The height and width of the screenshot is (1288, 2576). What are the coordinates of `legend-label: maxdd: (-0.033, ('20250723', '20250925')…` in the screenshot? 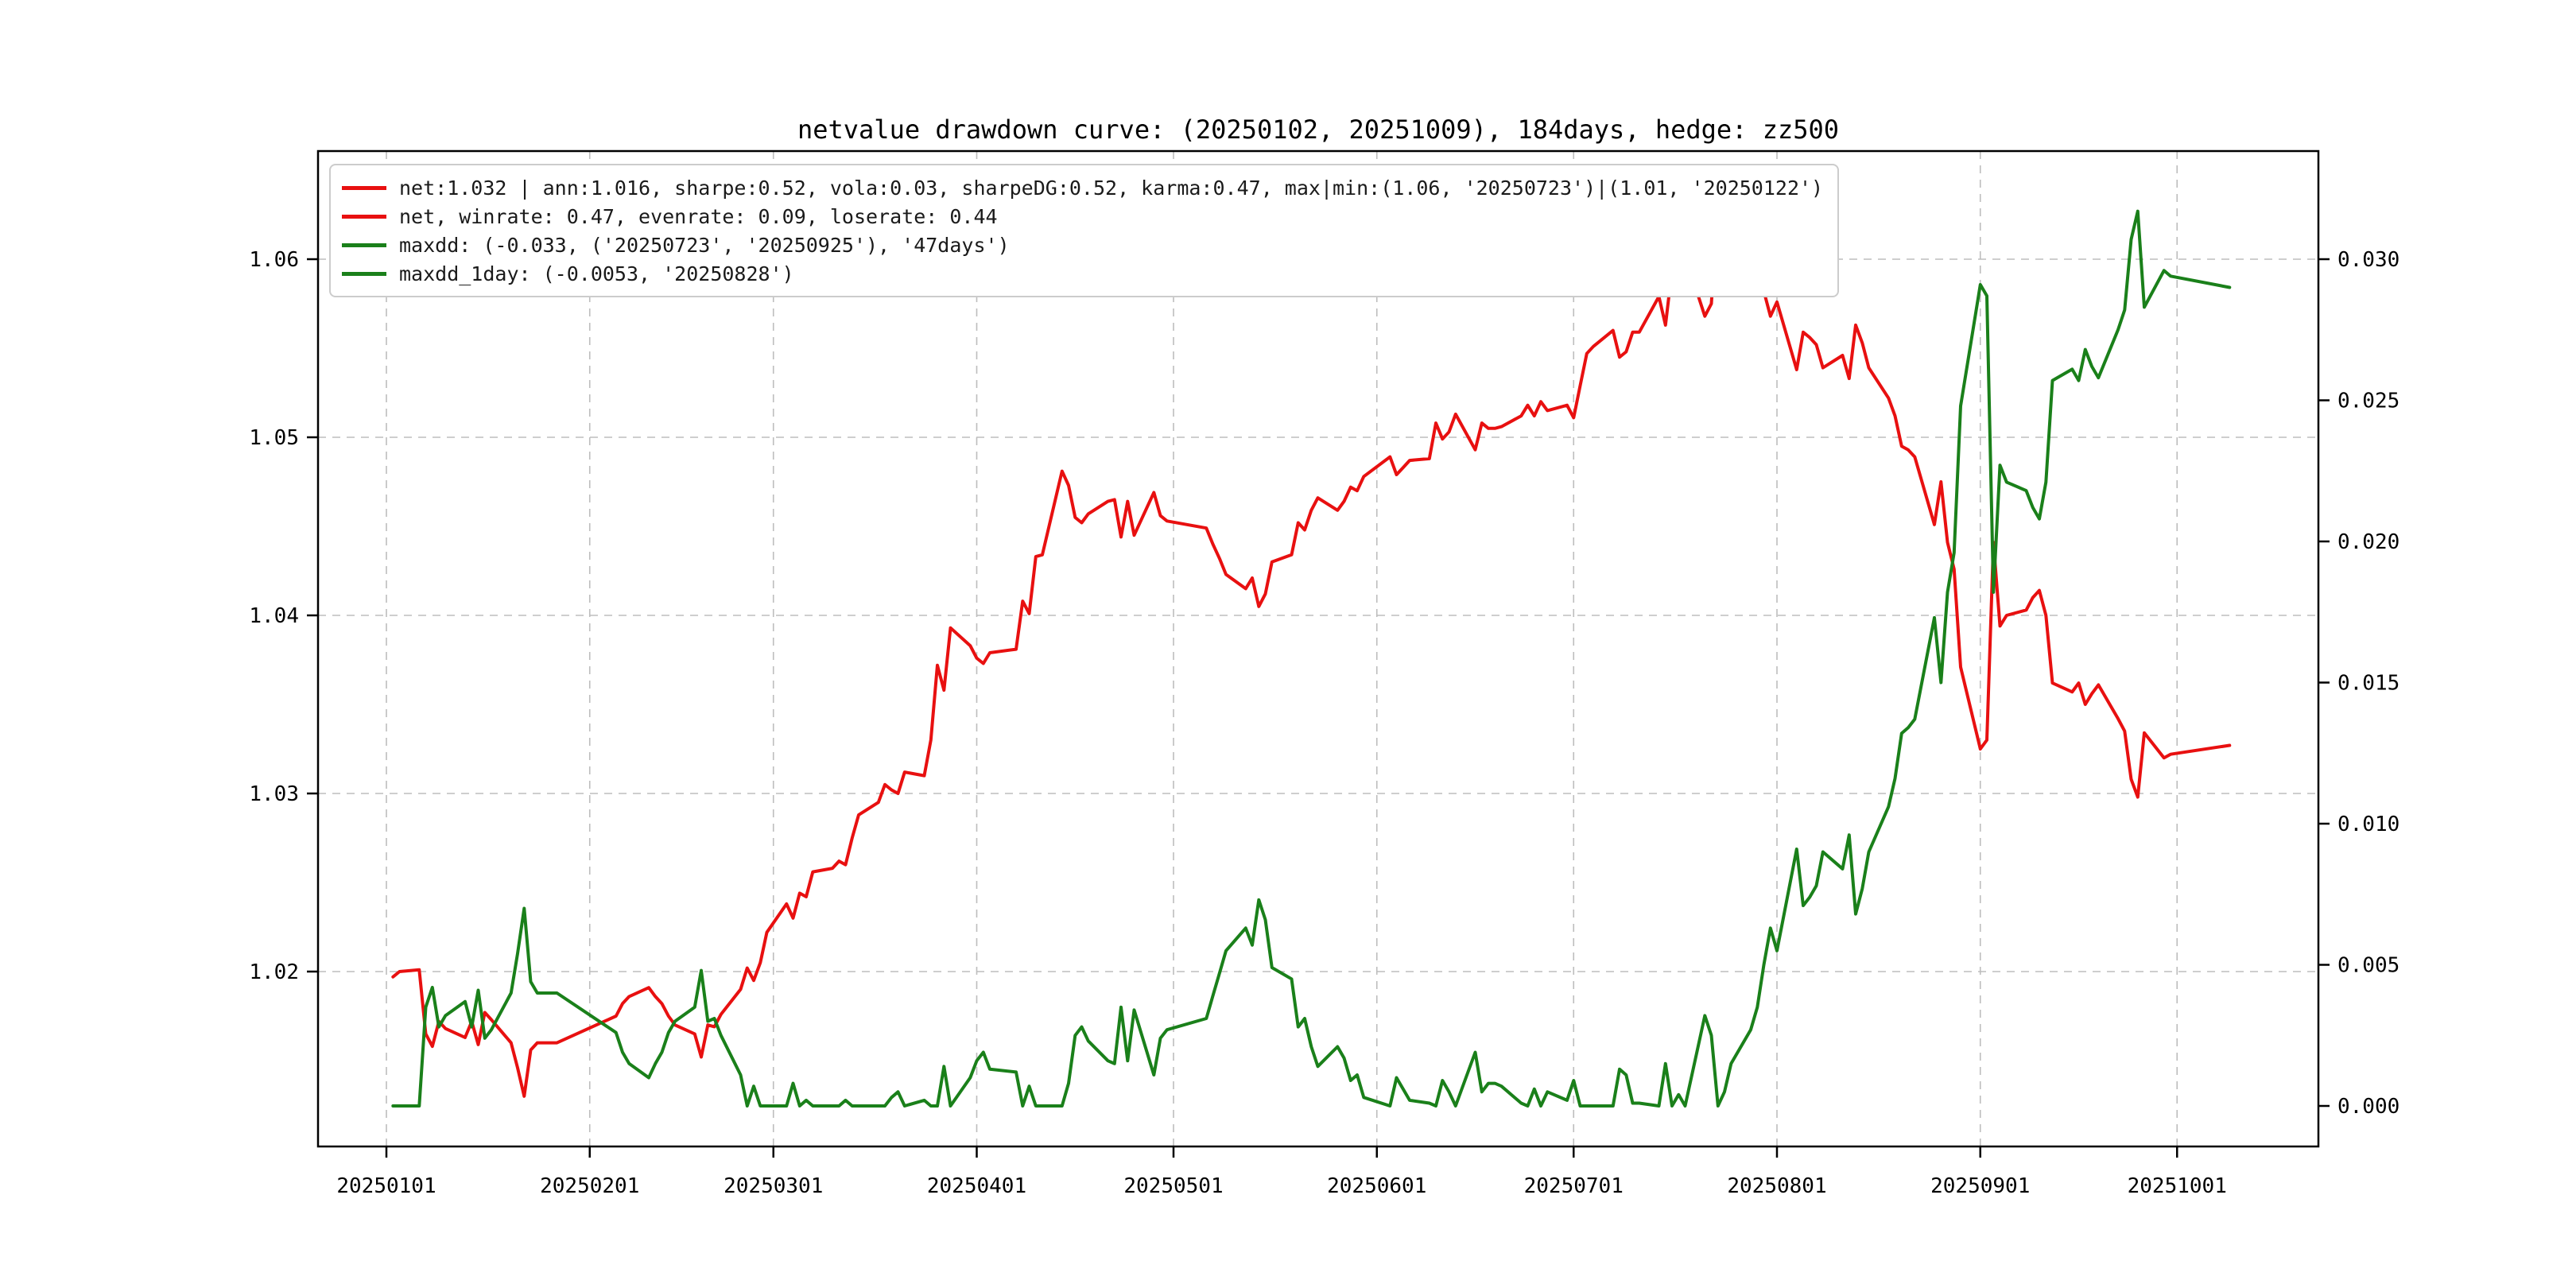 It's located at (705, 245).